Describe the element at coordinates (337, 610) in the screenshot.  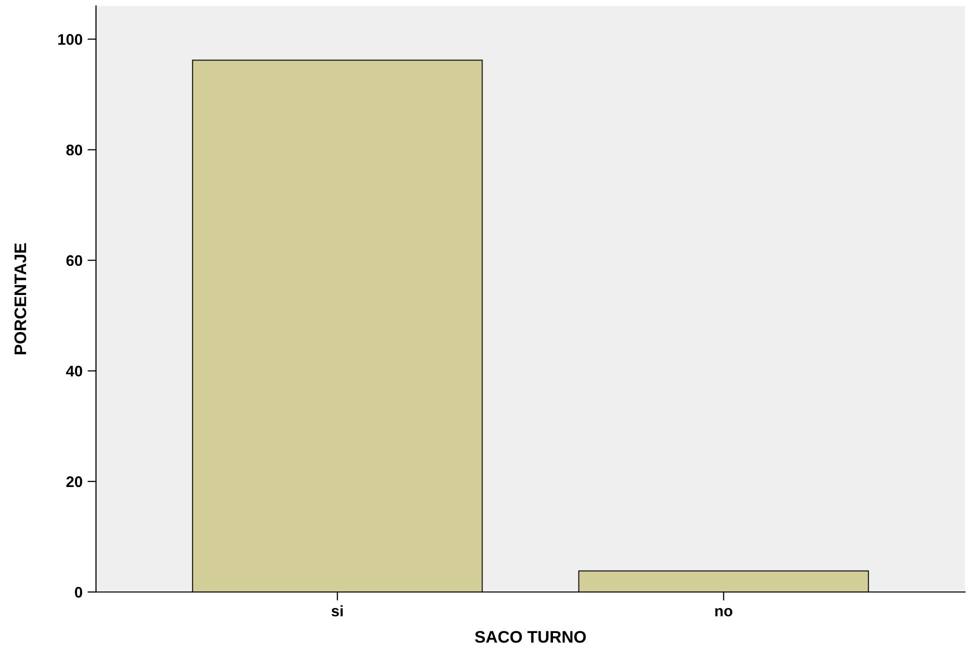
I see `x-tick-label: si` at that location.